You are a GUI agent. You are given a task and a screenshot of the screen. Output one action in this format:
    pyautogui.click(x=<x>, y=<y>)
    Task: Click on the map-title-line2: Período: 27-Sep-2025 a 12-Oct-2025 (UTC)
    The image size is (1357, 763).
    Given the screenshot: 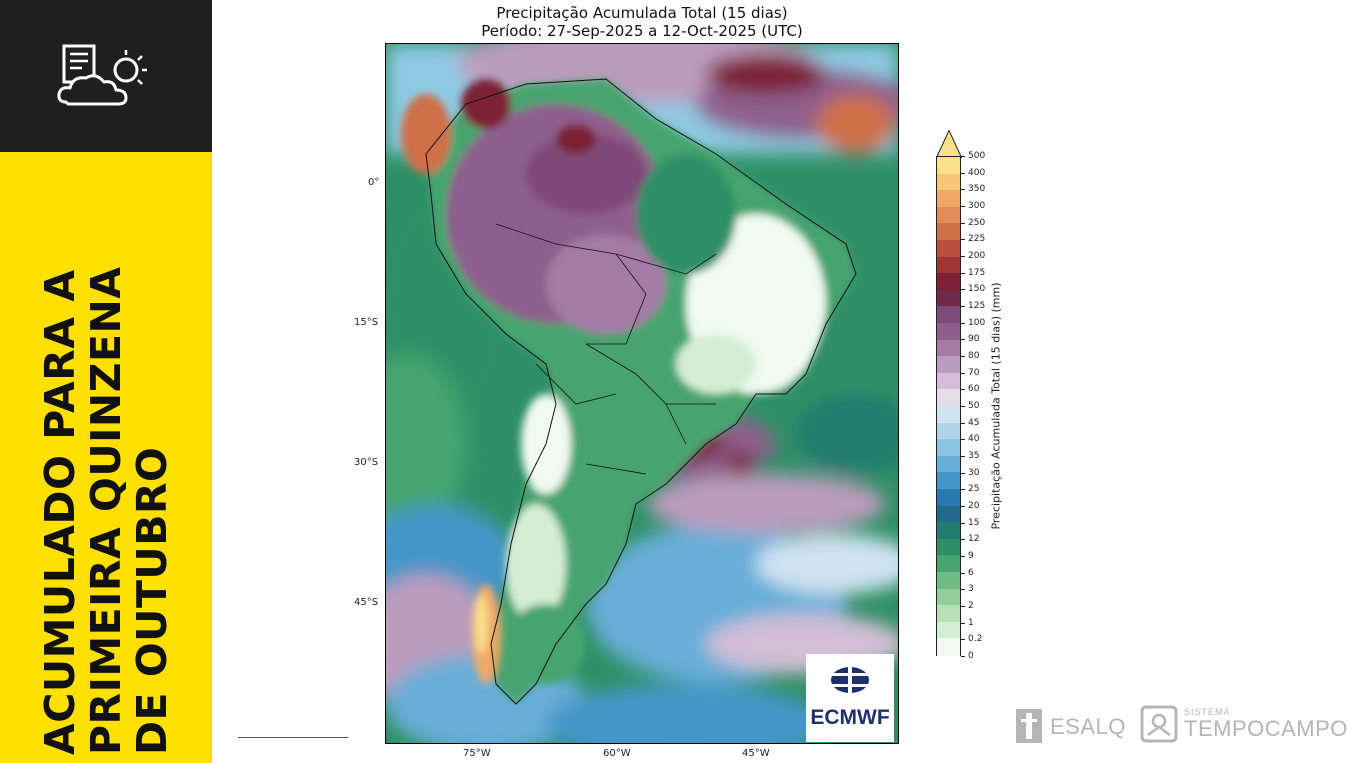 What is the action you would take?
    pyautogui.click(x=642, y=31)
    